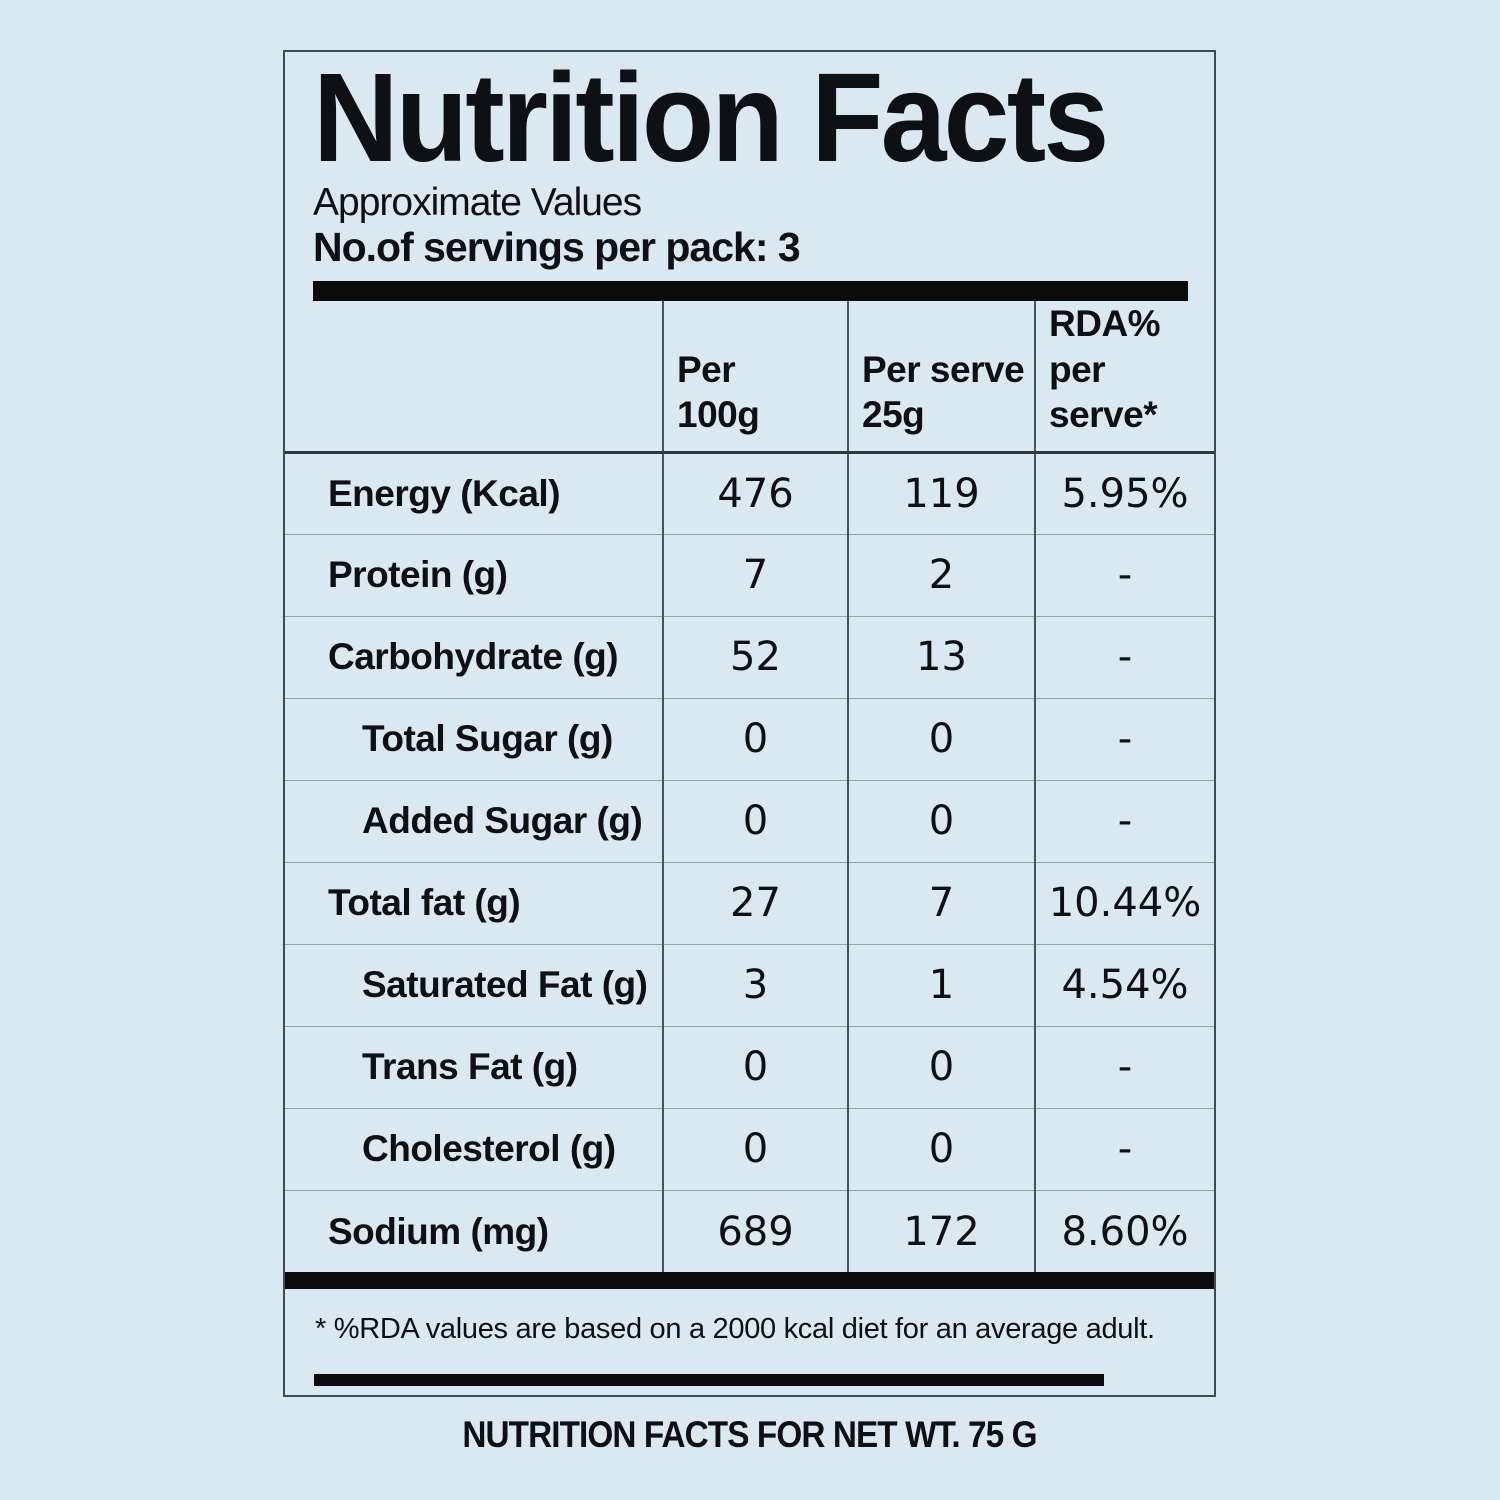 This screenshot has height=1500, width=1500. Describe the element at coordinates (424, 903) in the screenshot. I see `nutrient-name: Total fat (g)` at that location.